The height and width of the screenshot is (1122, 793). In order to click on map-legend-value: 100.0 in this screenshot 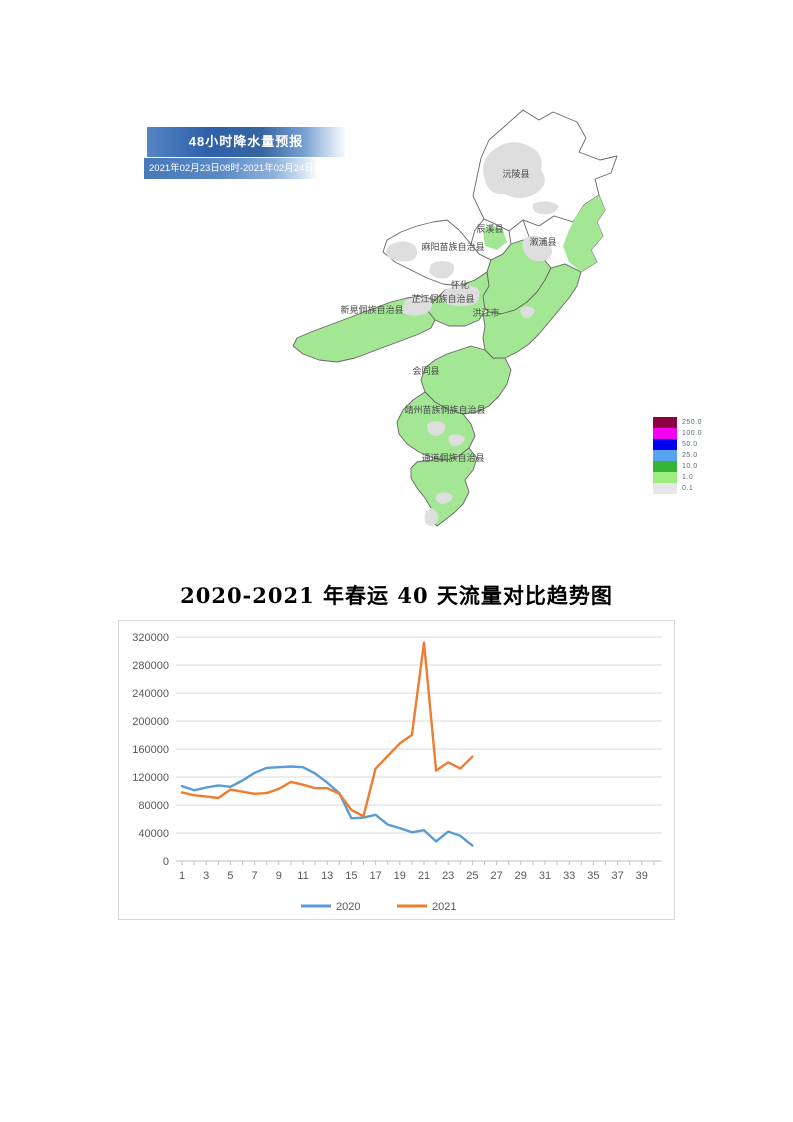, I will do `click(692, 433)`.